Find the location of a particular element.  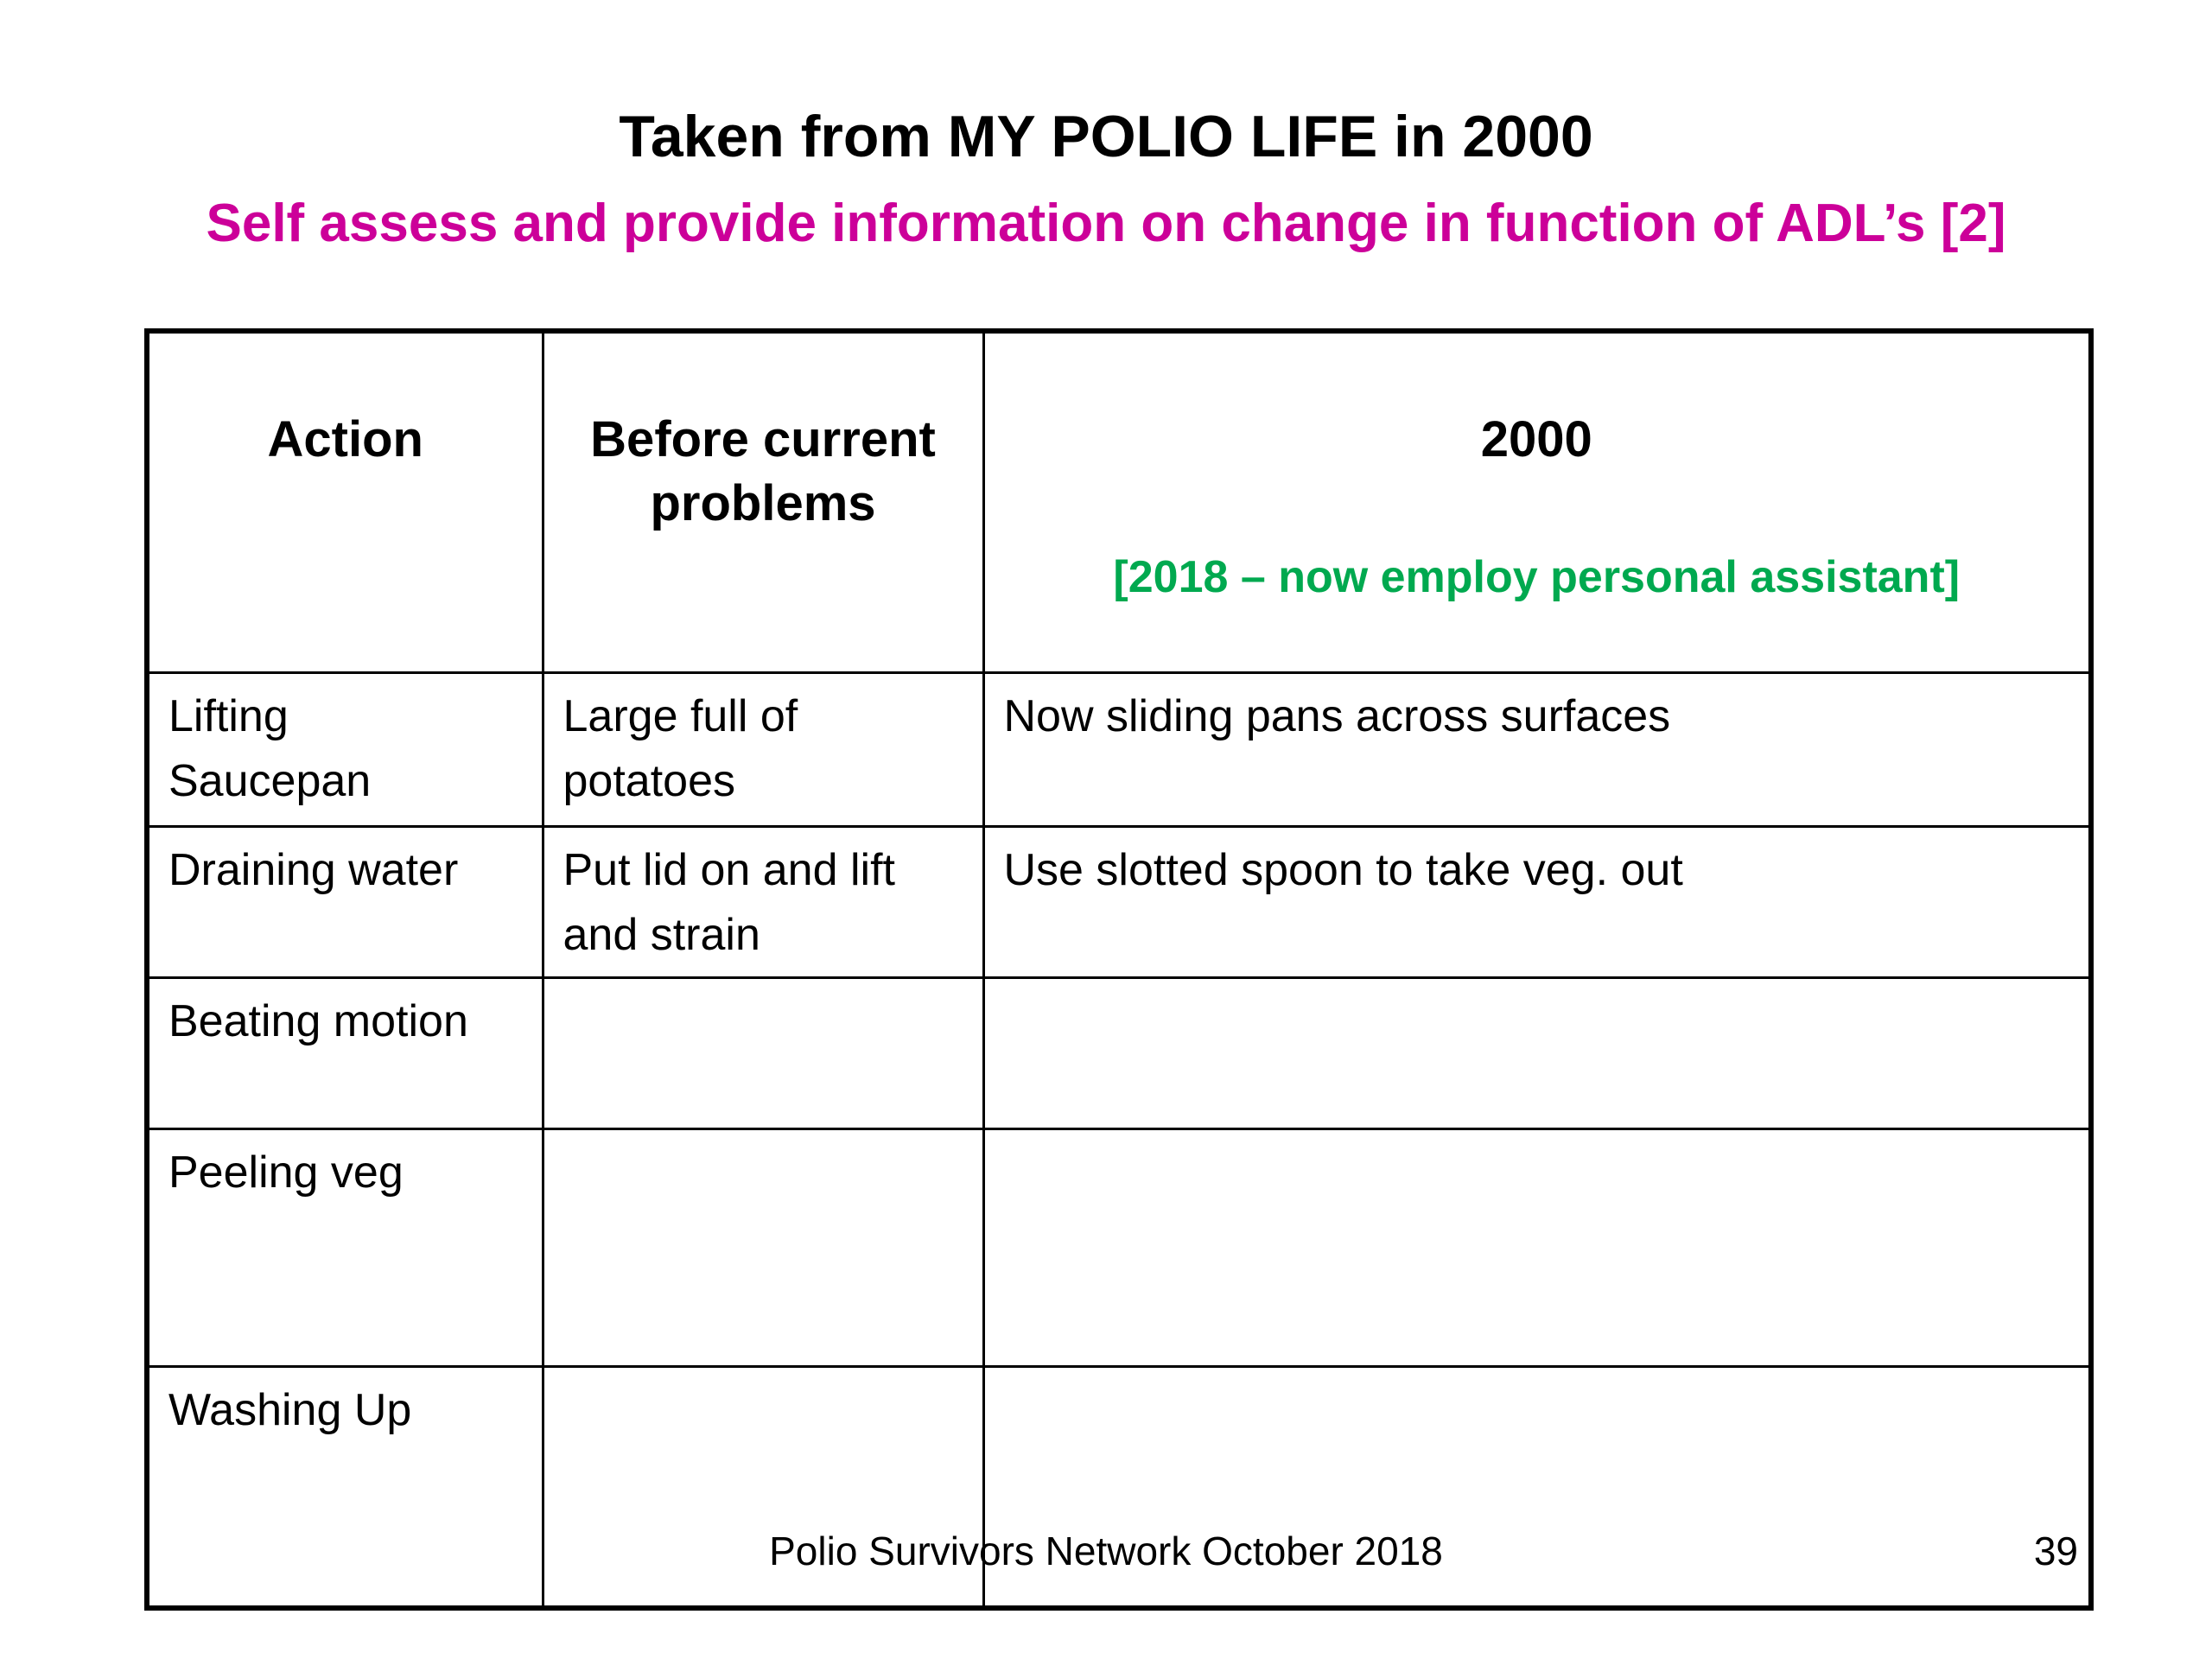

table-row: Washing Up is located at coordinates (1119, 1487).